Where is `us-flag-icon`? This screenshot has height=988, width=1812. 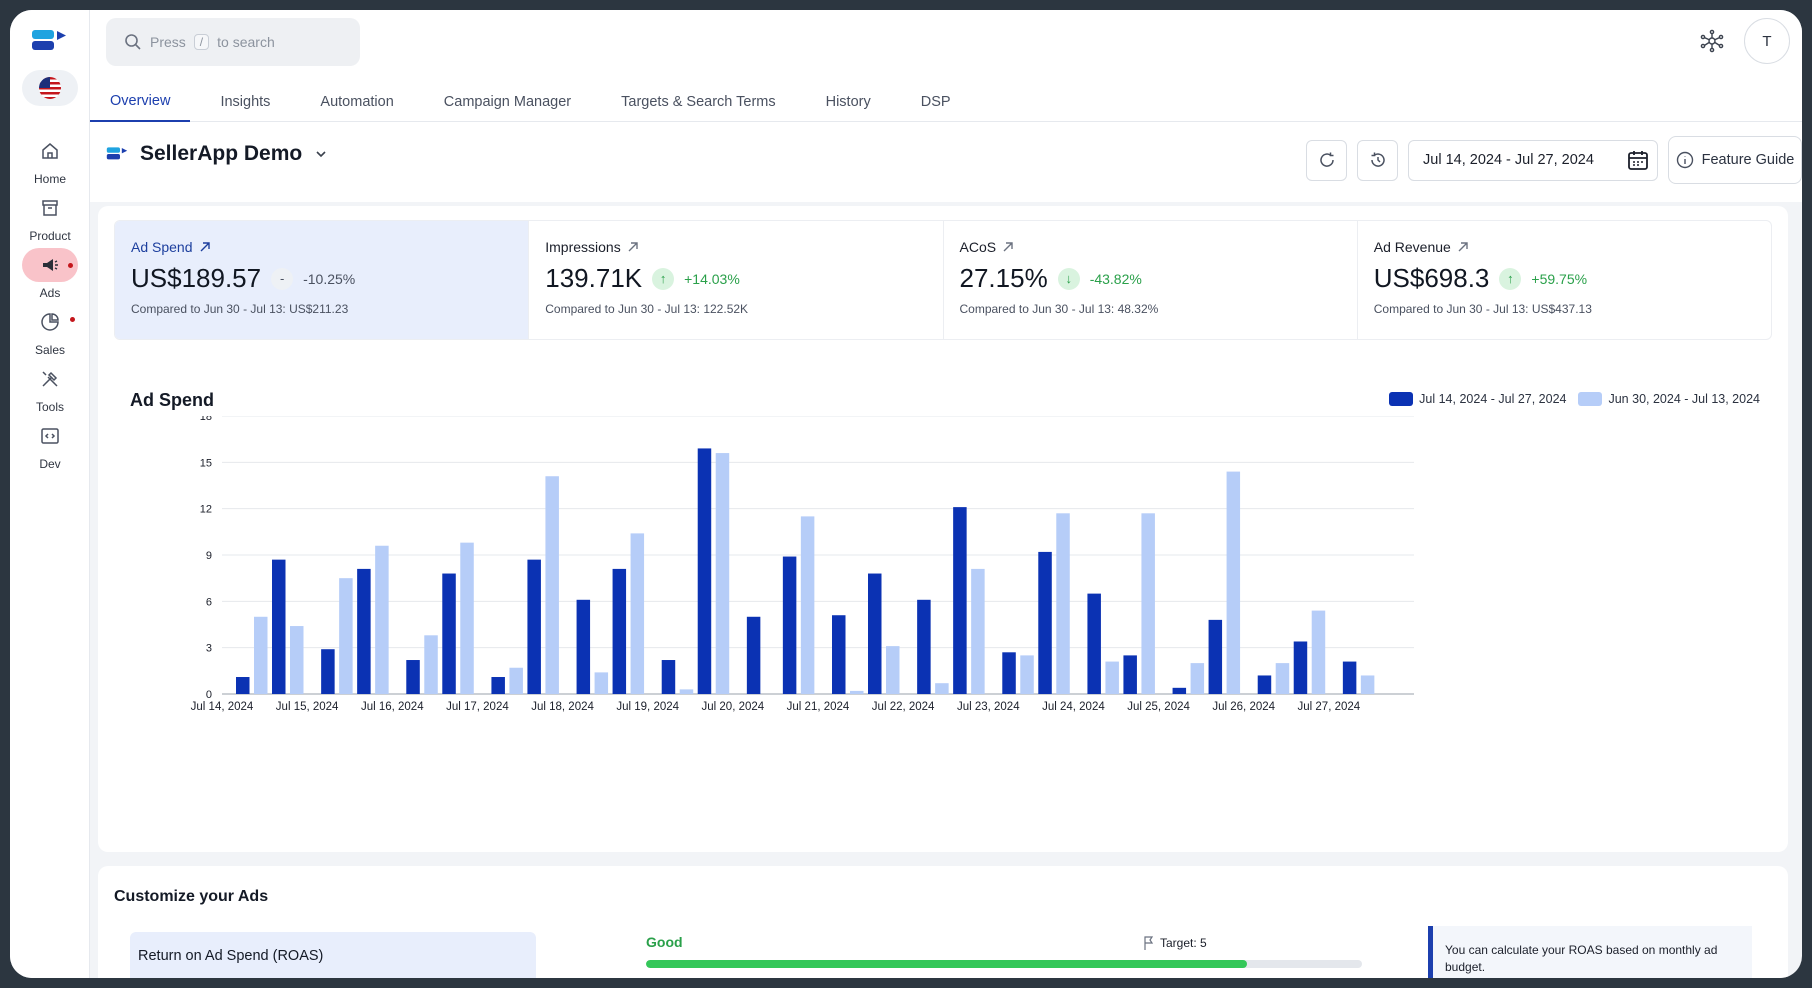
us-flag-icon is located at coordinates (50, 88).